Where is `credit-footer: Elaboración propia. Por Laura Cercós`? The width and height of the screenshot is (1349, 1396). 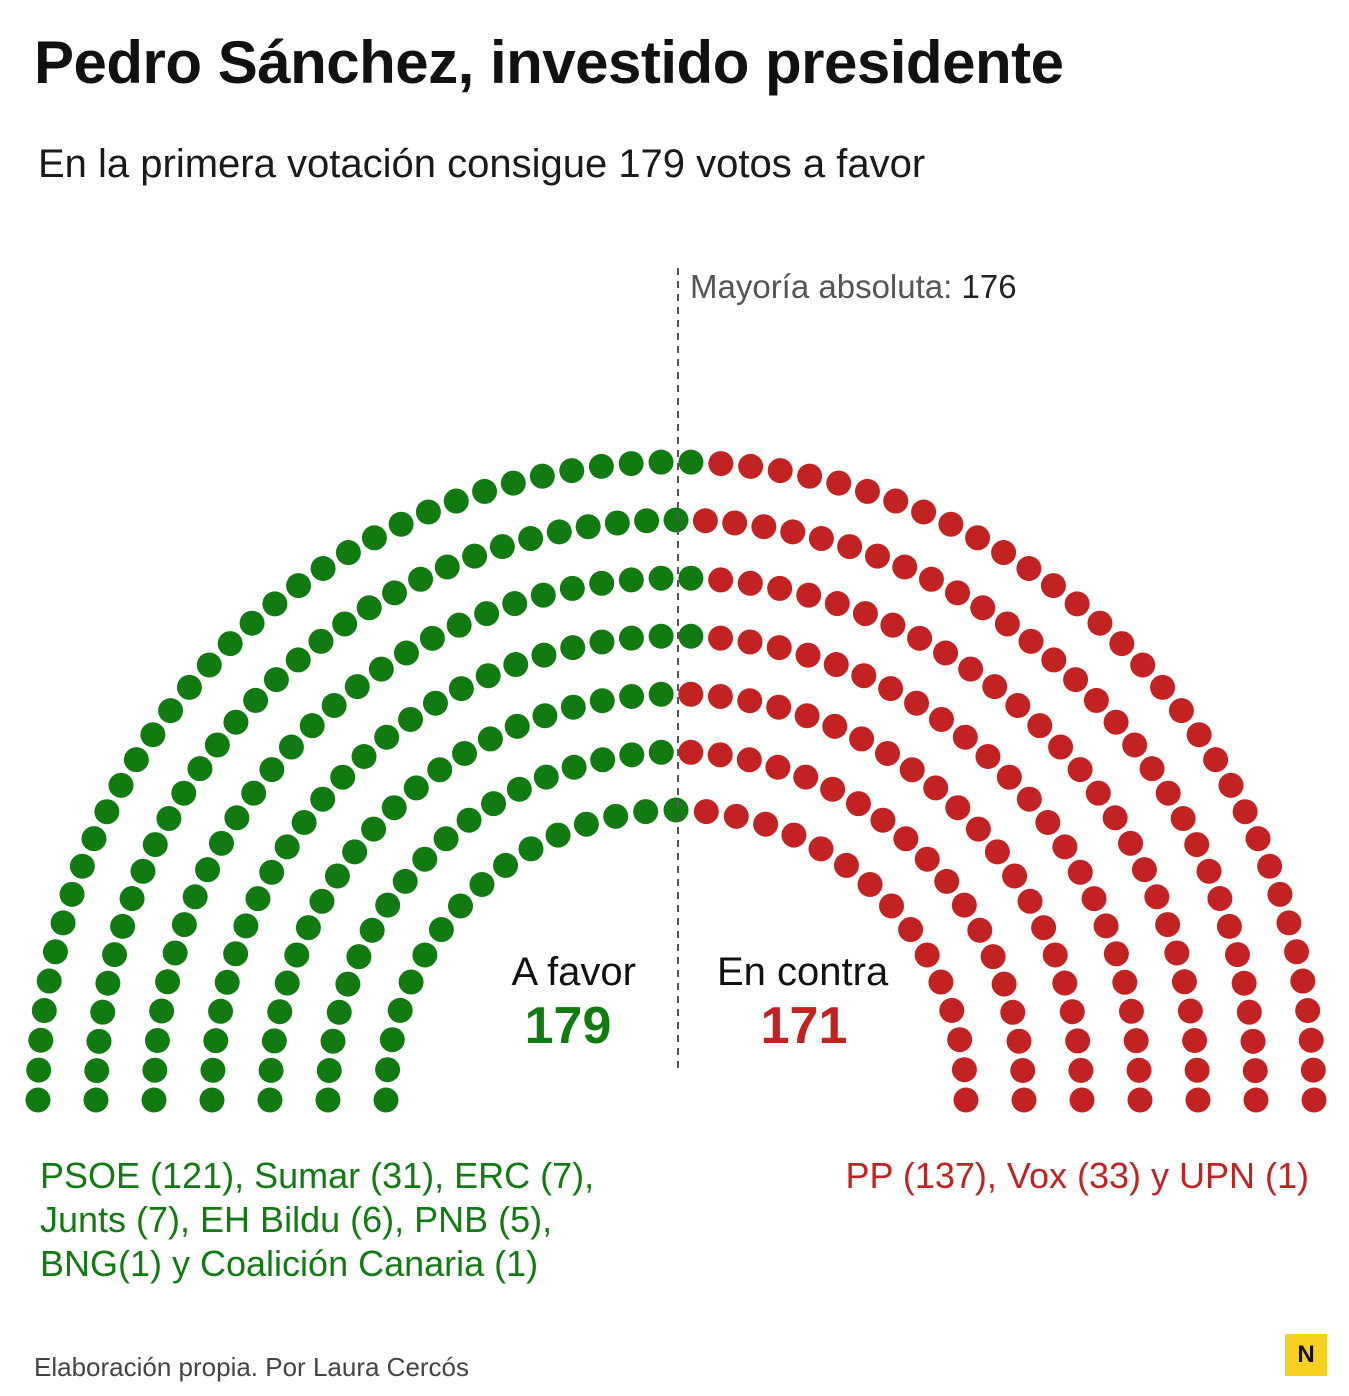
credit-footer: Elaboración propia. Por Laura Cercós is located at coordinates (252, 1367).